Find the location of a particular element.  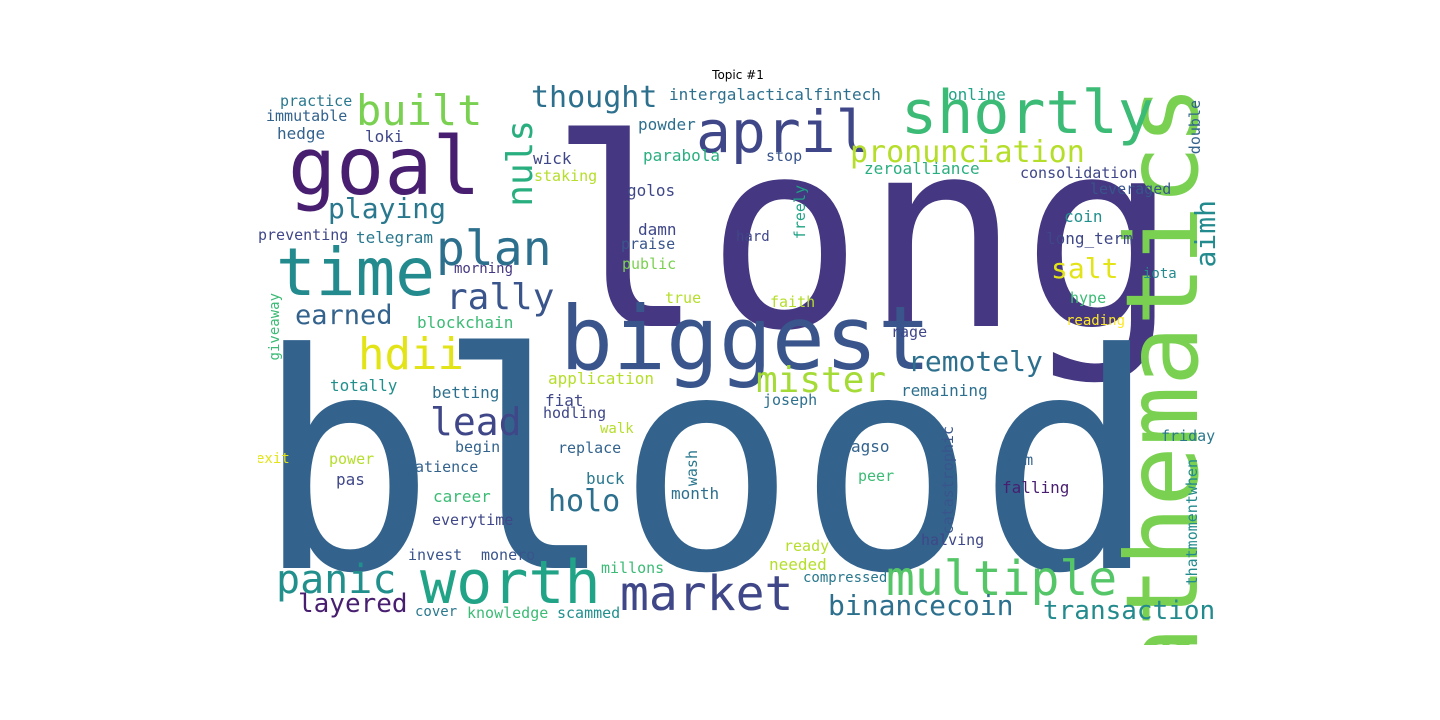

word-intergalacticalfintech: intergalacticalfintech is located at coordinates (775, 94).